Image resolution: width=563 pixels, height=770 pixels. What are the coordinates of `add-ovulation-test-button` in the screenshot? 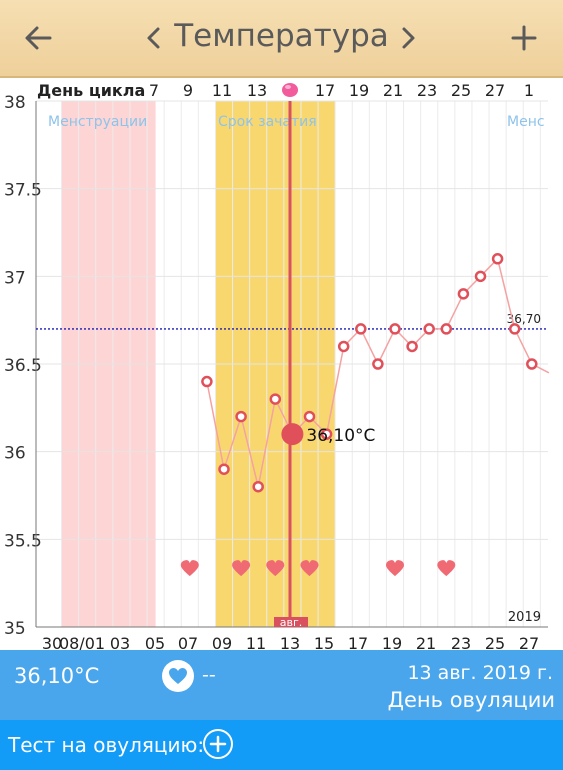 It's located at (218, 744).